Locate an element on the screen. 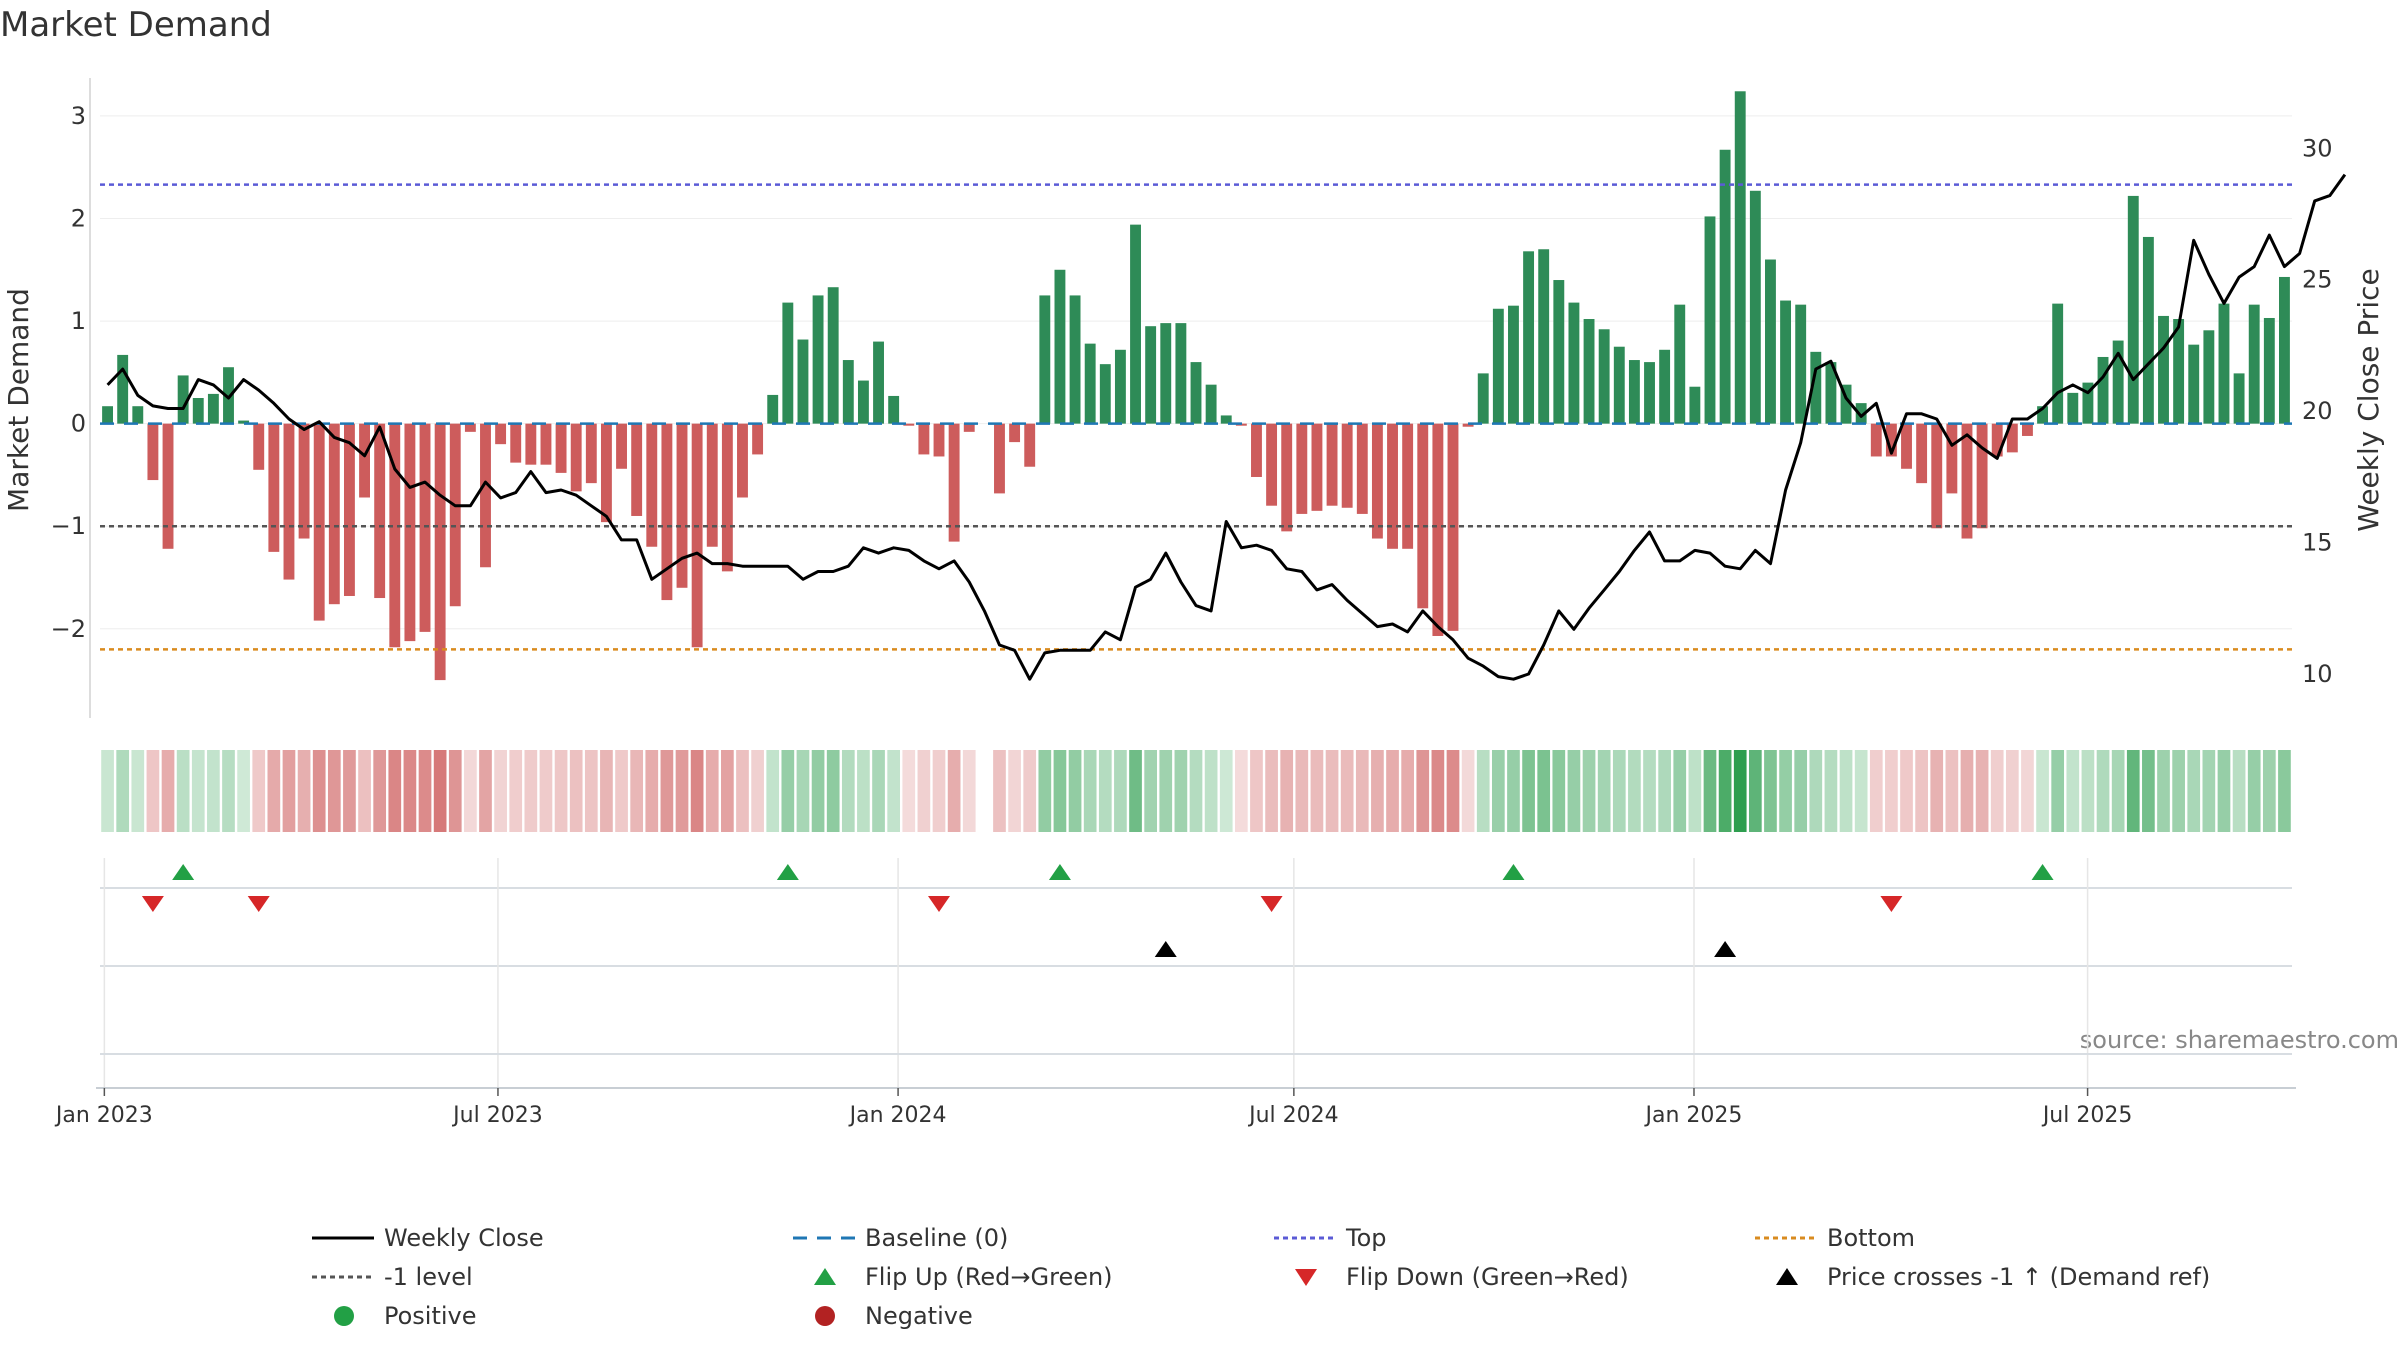 Image resolution: width=2400 pixels, height=1350 pixels. price-cross-marker is located at coordinates (1725, 949).